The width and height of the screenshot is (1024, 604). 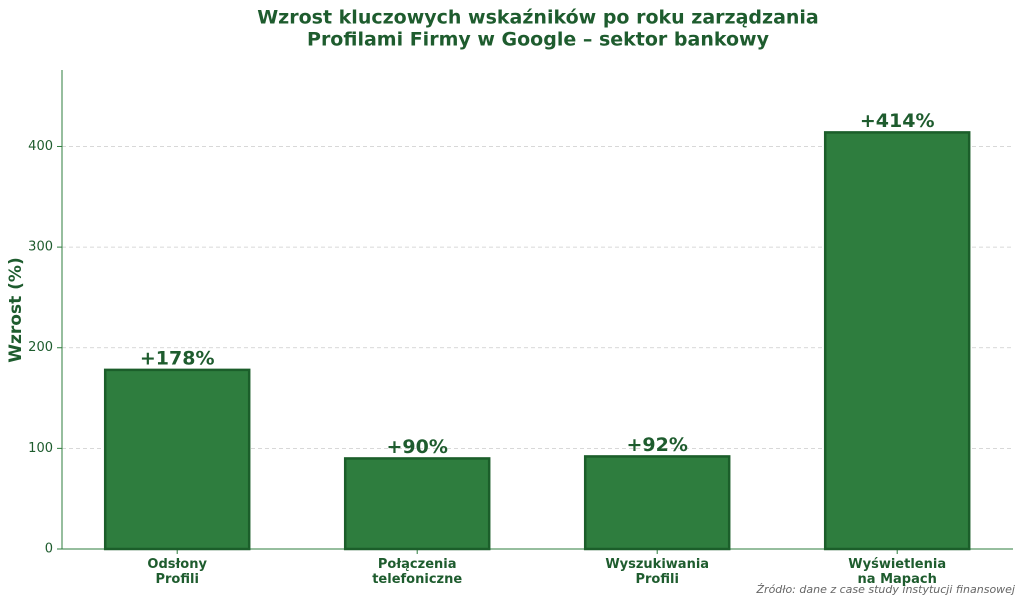 What do you see at coordinates (40, 347) in the screenshot?
I see `y-tick-label: 200` at bounding box center [40, 347].